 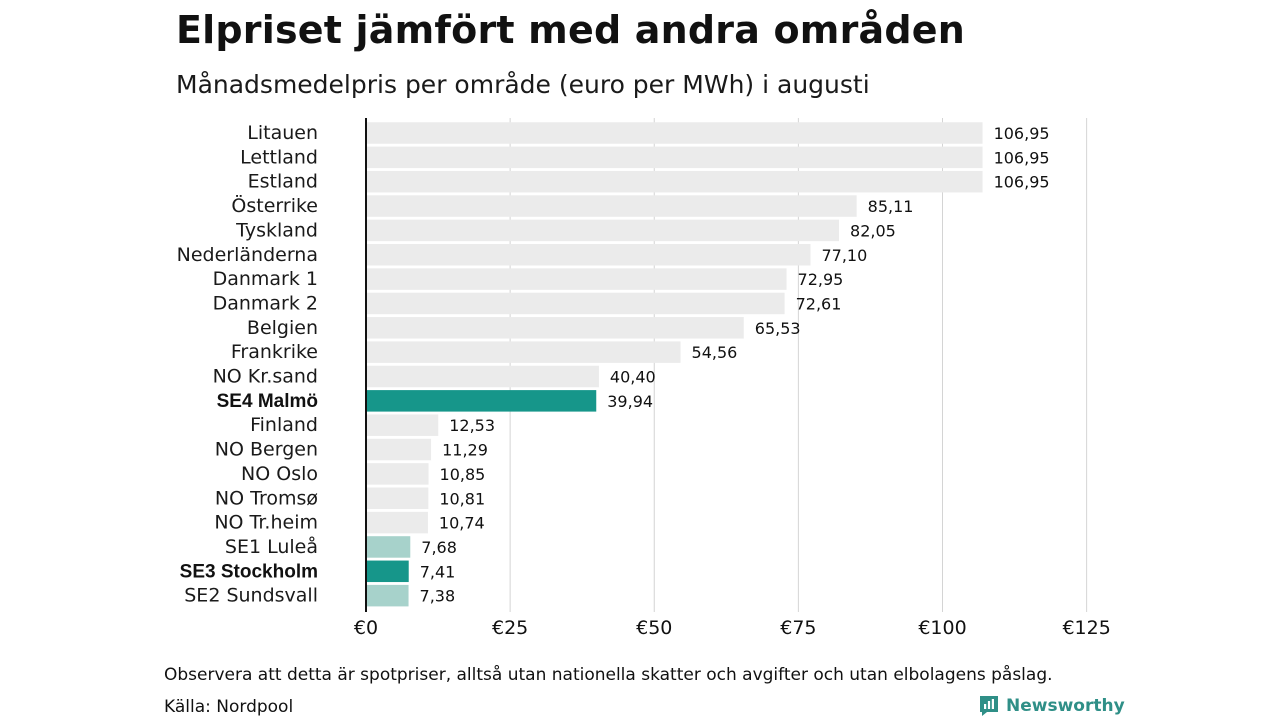 What do you see at coordinates (891, 206) in the screenshot?
I see `value-label-3: 85,11` at bounding box center [891, 206].